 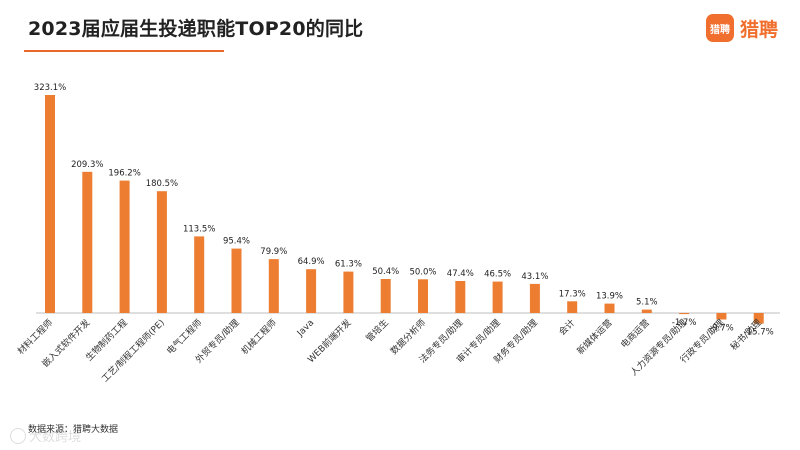 I want to click on data-label-13: 43.1%, so click(x=534, y=277).